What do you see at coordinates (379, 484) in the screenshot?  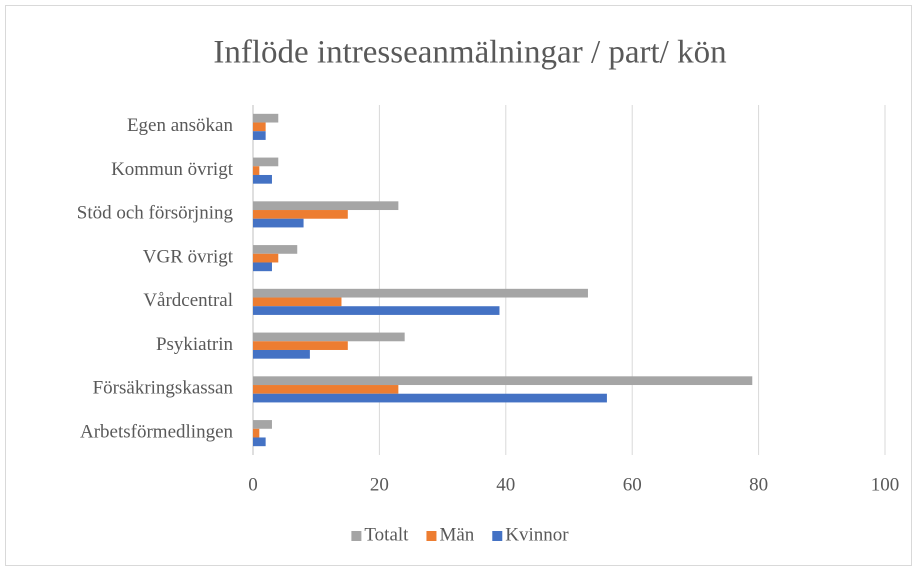 I see `x-tick-label: 20` at bounding box center [379, 484].